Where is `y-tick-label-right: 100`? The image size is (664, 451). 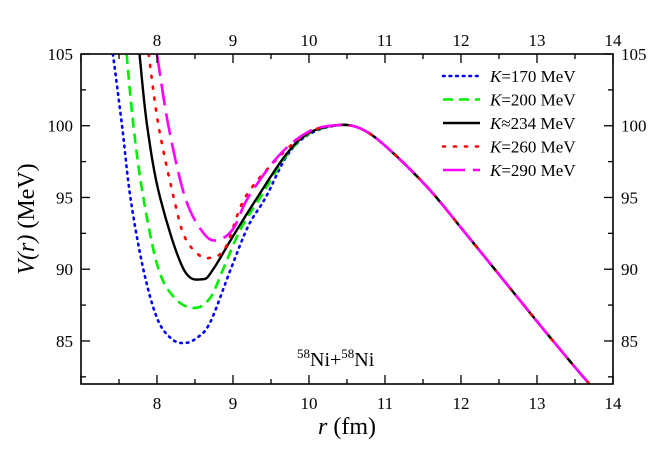
y-tick-label-right: 100 is located at coordinates (634, 126).